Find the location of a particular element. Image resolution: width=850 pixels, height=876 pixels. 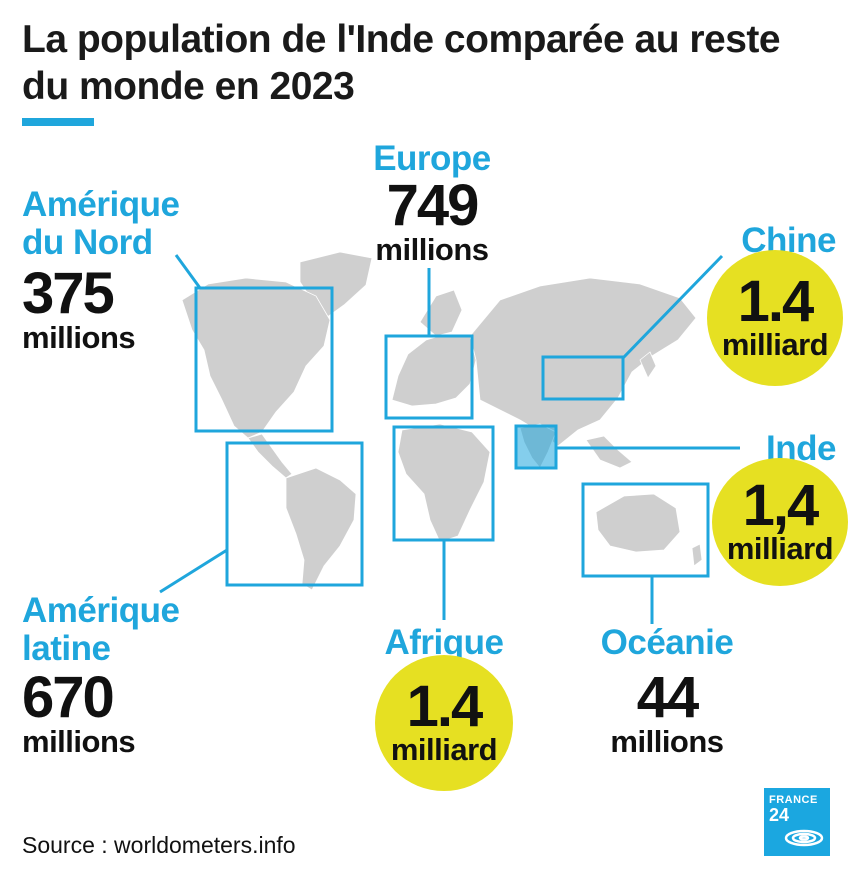

africa-circle: 1.4 milliard is located at coordinates (444, 723).